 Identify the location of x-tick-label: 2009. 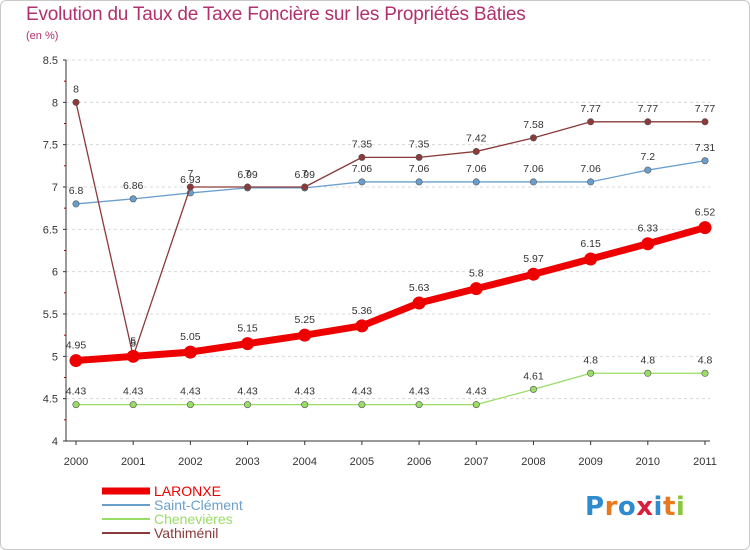
(590, 462).